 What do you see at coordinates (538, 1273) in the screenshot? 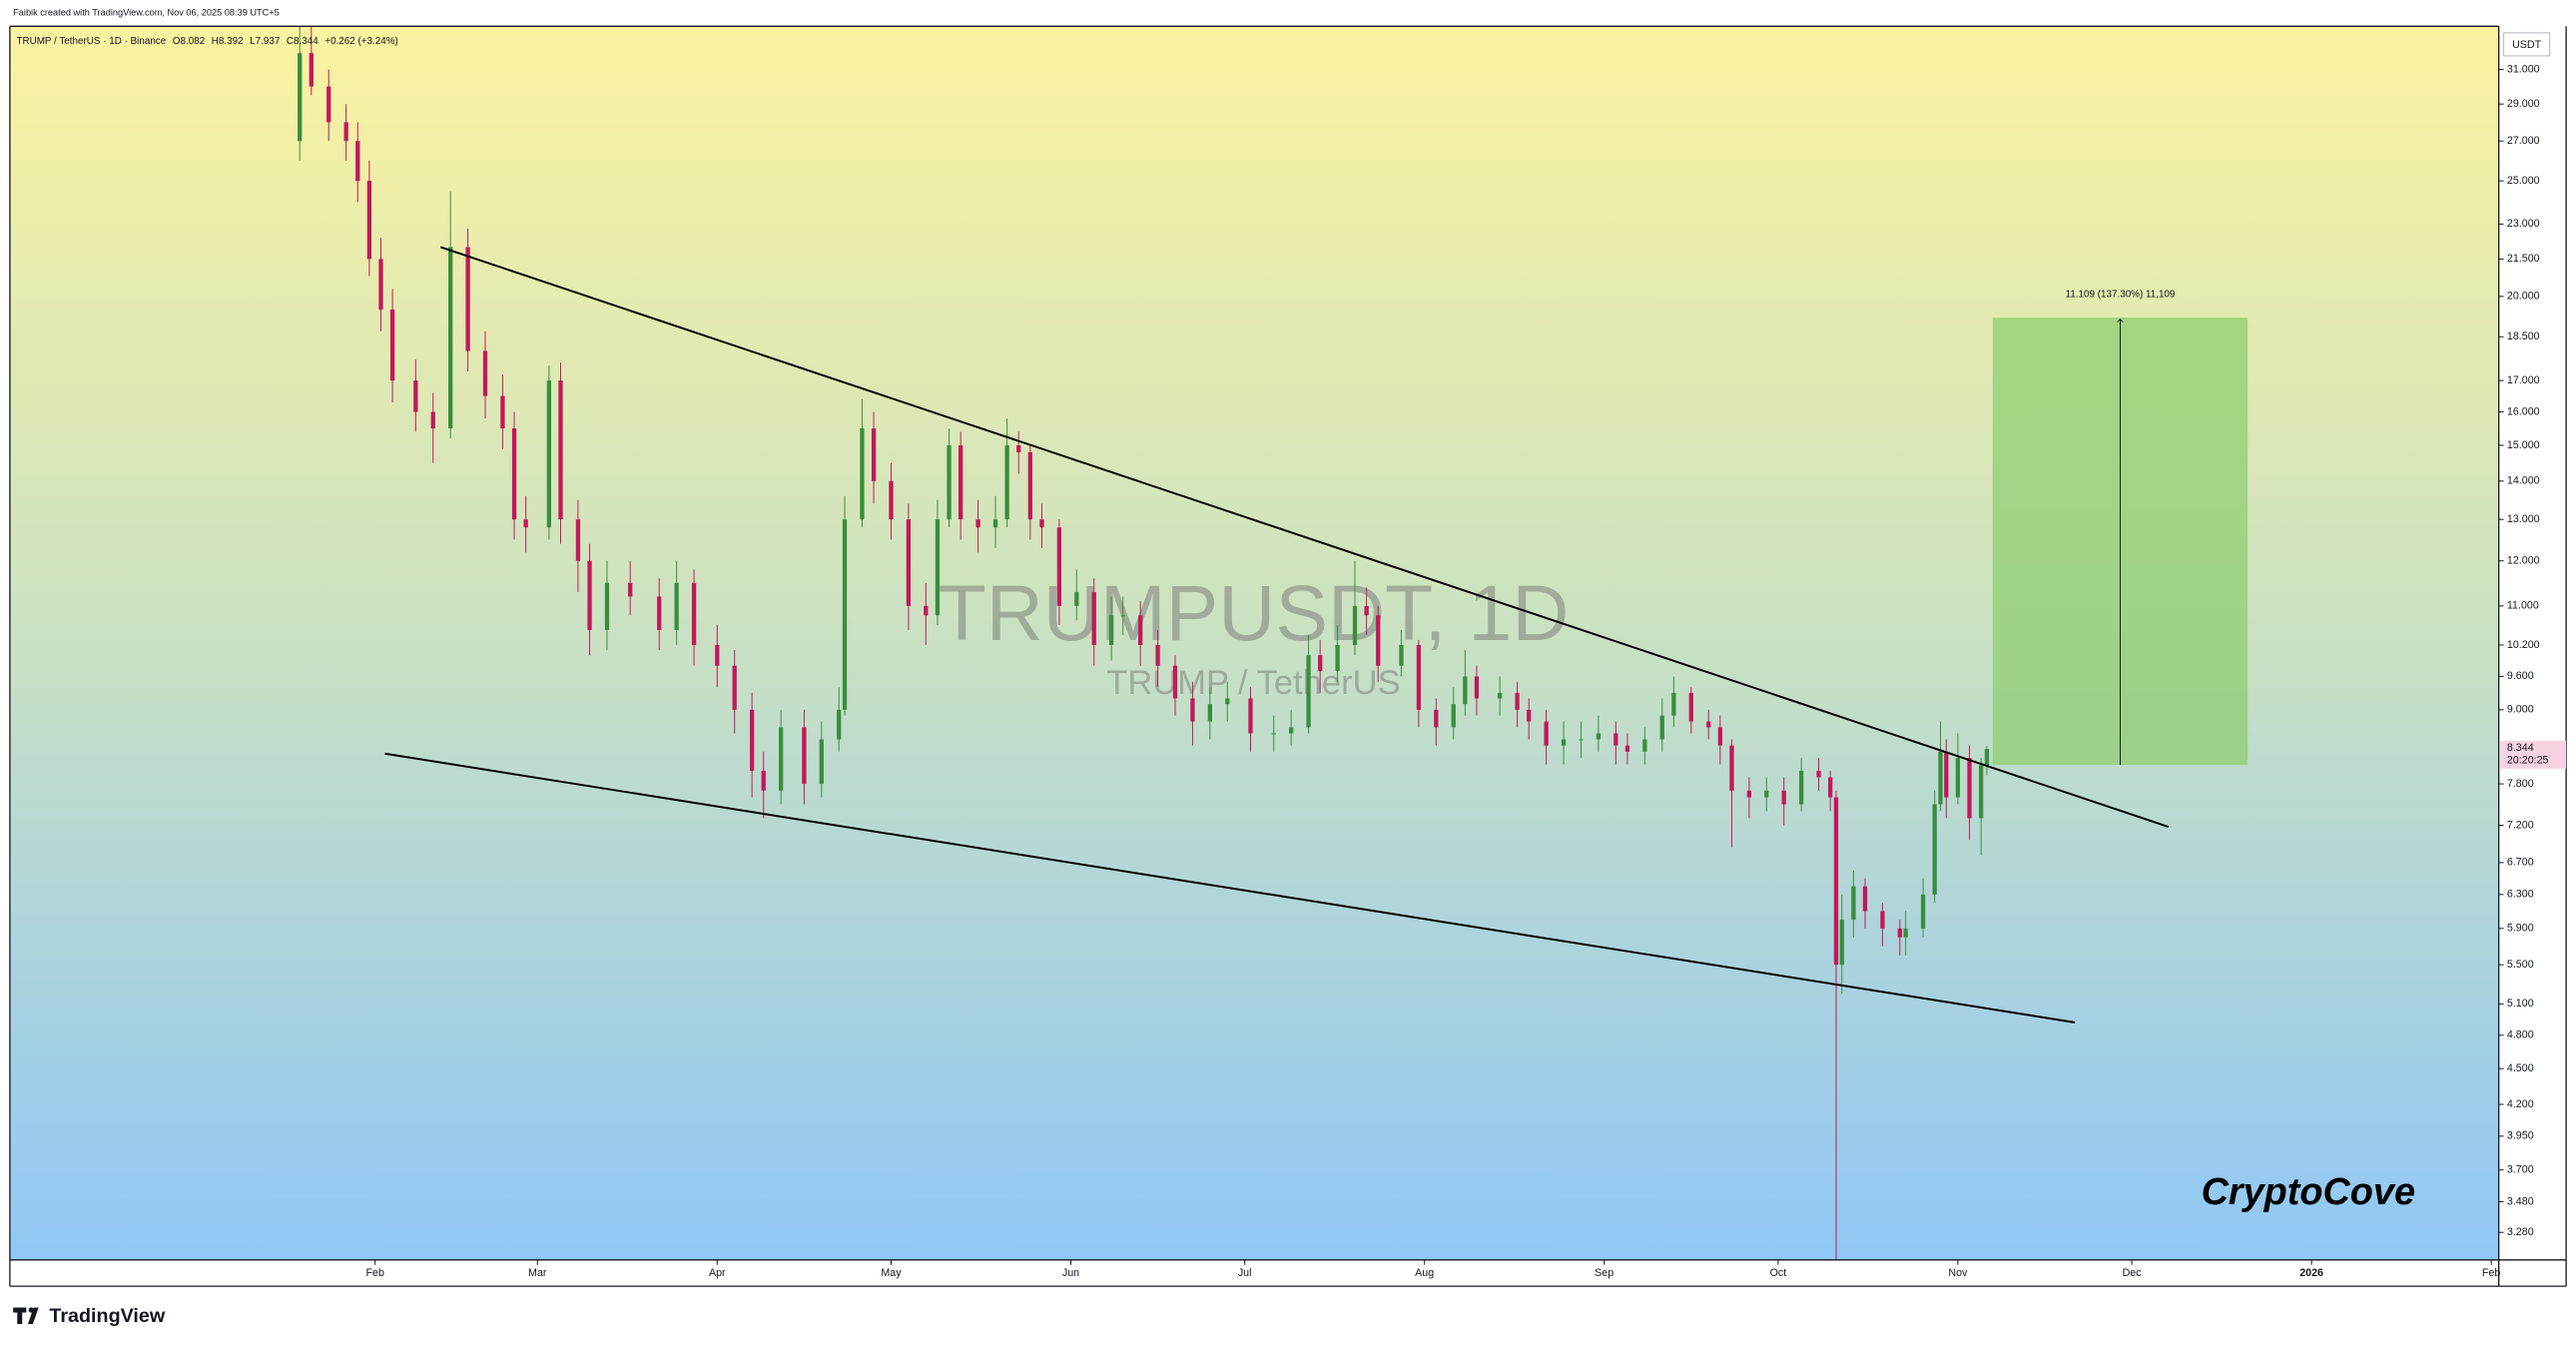
I see `x-tick-label: Mar` at bounding box center [538, 1273].